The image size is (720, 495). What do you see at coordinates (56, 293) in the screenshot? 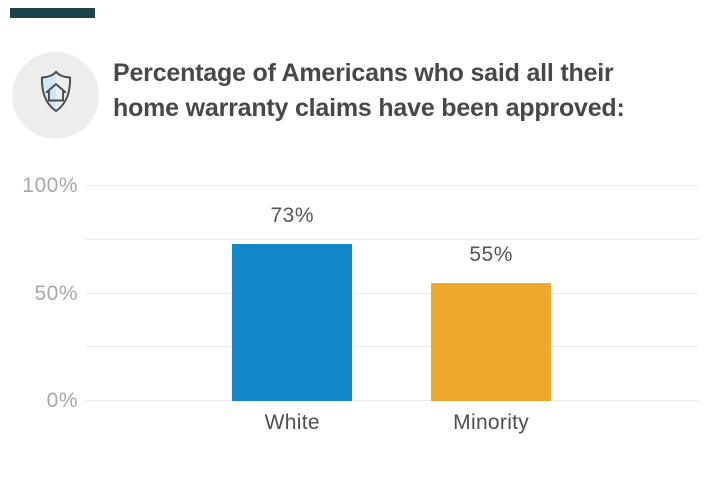
I see `y-axis-tick-label: 50%` at bounding box center [56, 293].